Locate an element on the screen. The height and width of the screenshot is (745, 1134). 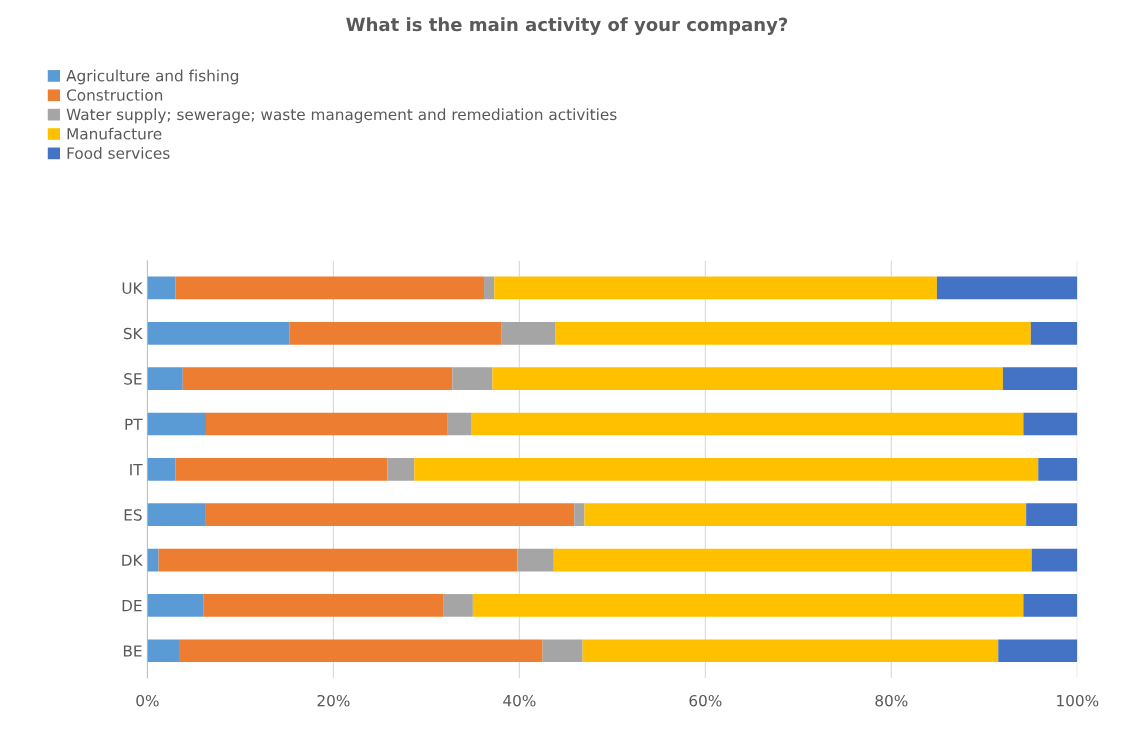
y-tick-label: DE is located at coordinates (132, 606).